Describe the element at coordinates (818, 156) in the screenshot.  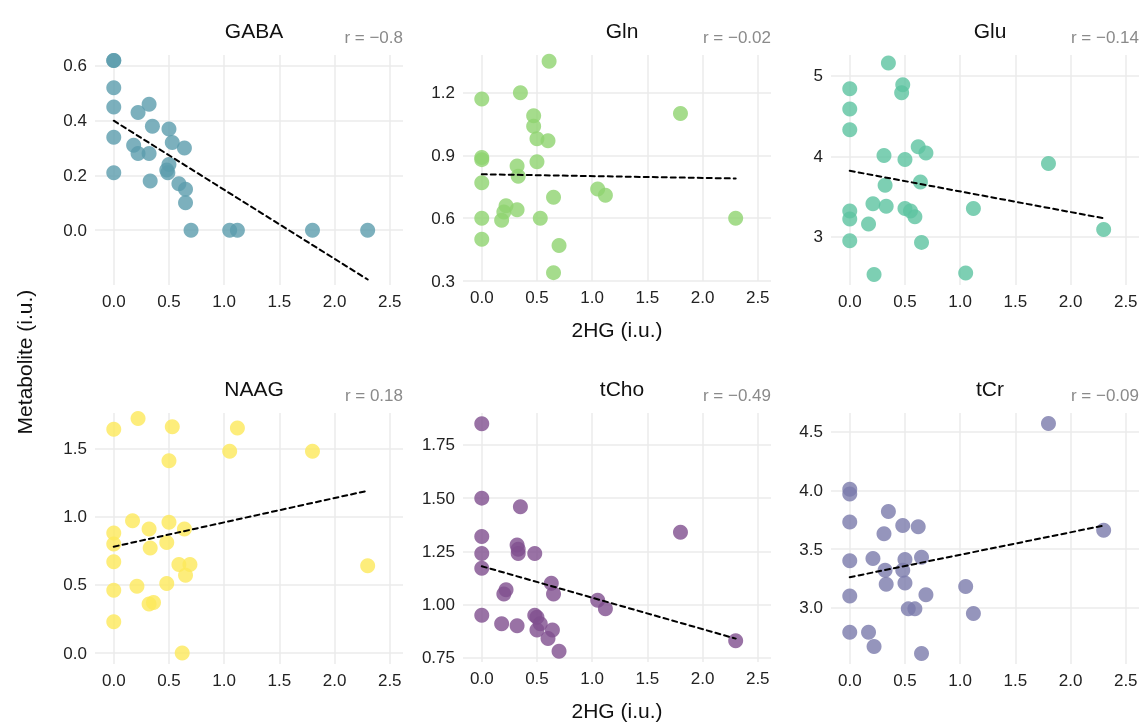
I see `y-tick-label: 4` at that location.